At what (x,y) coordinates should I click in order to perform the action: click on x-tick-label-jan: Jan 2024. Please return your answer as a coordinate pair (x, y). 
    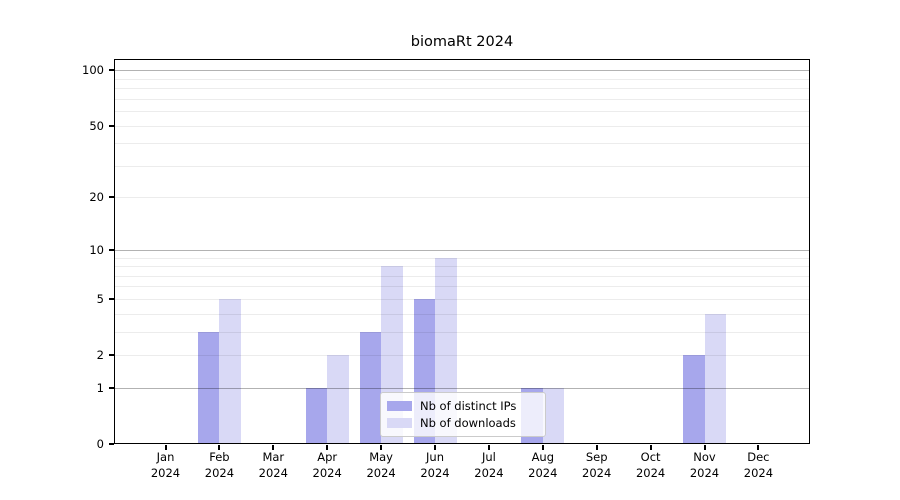
    Looking at the image, I should click on (166, 465).